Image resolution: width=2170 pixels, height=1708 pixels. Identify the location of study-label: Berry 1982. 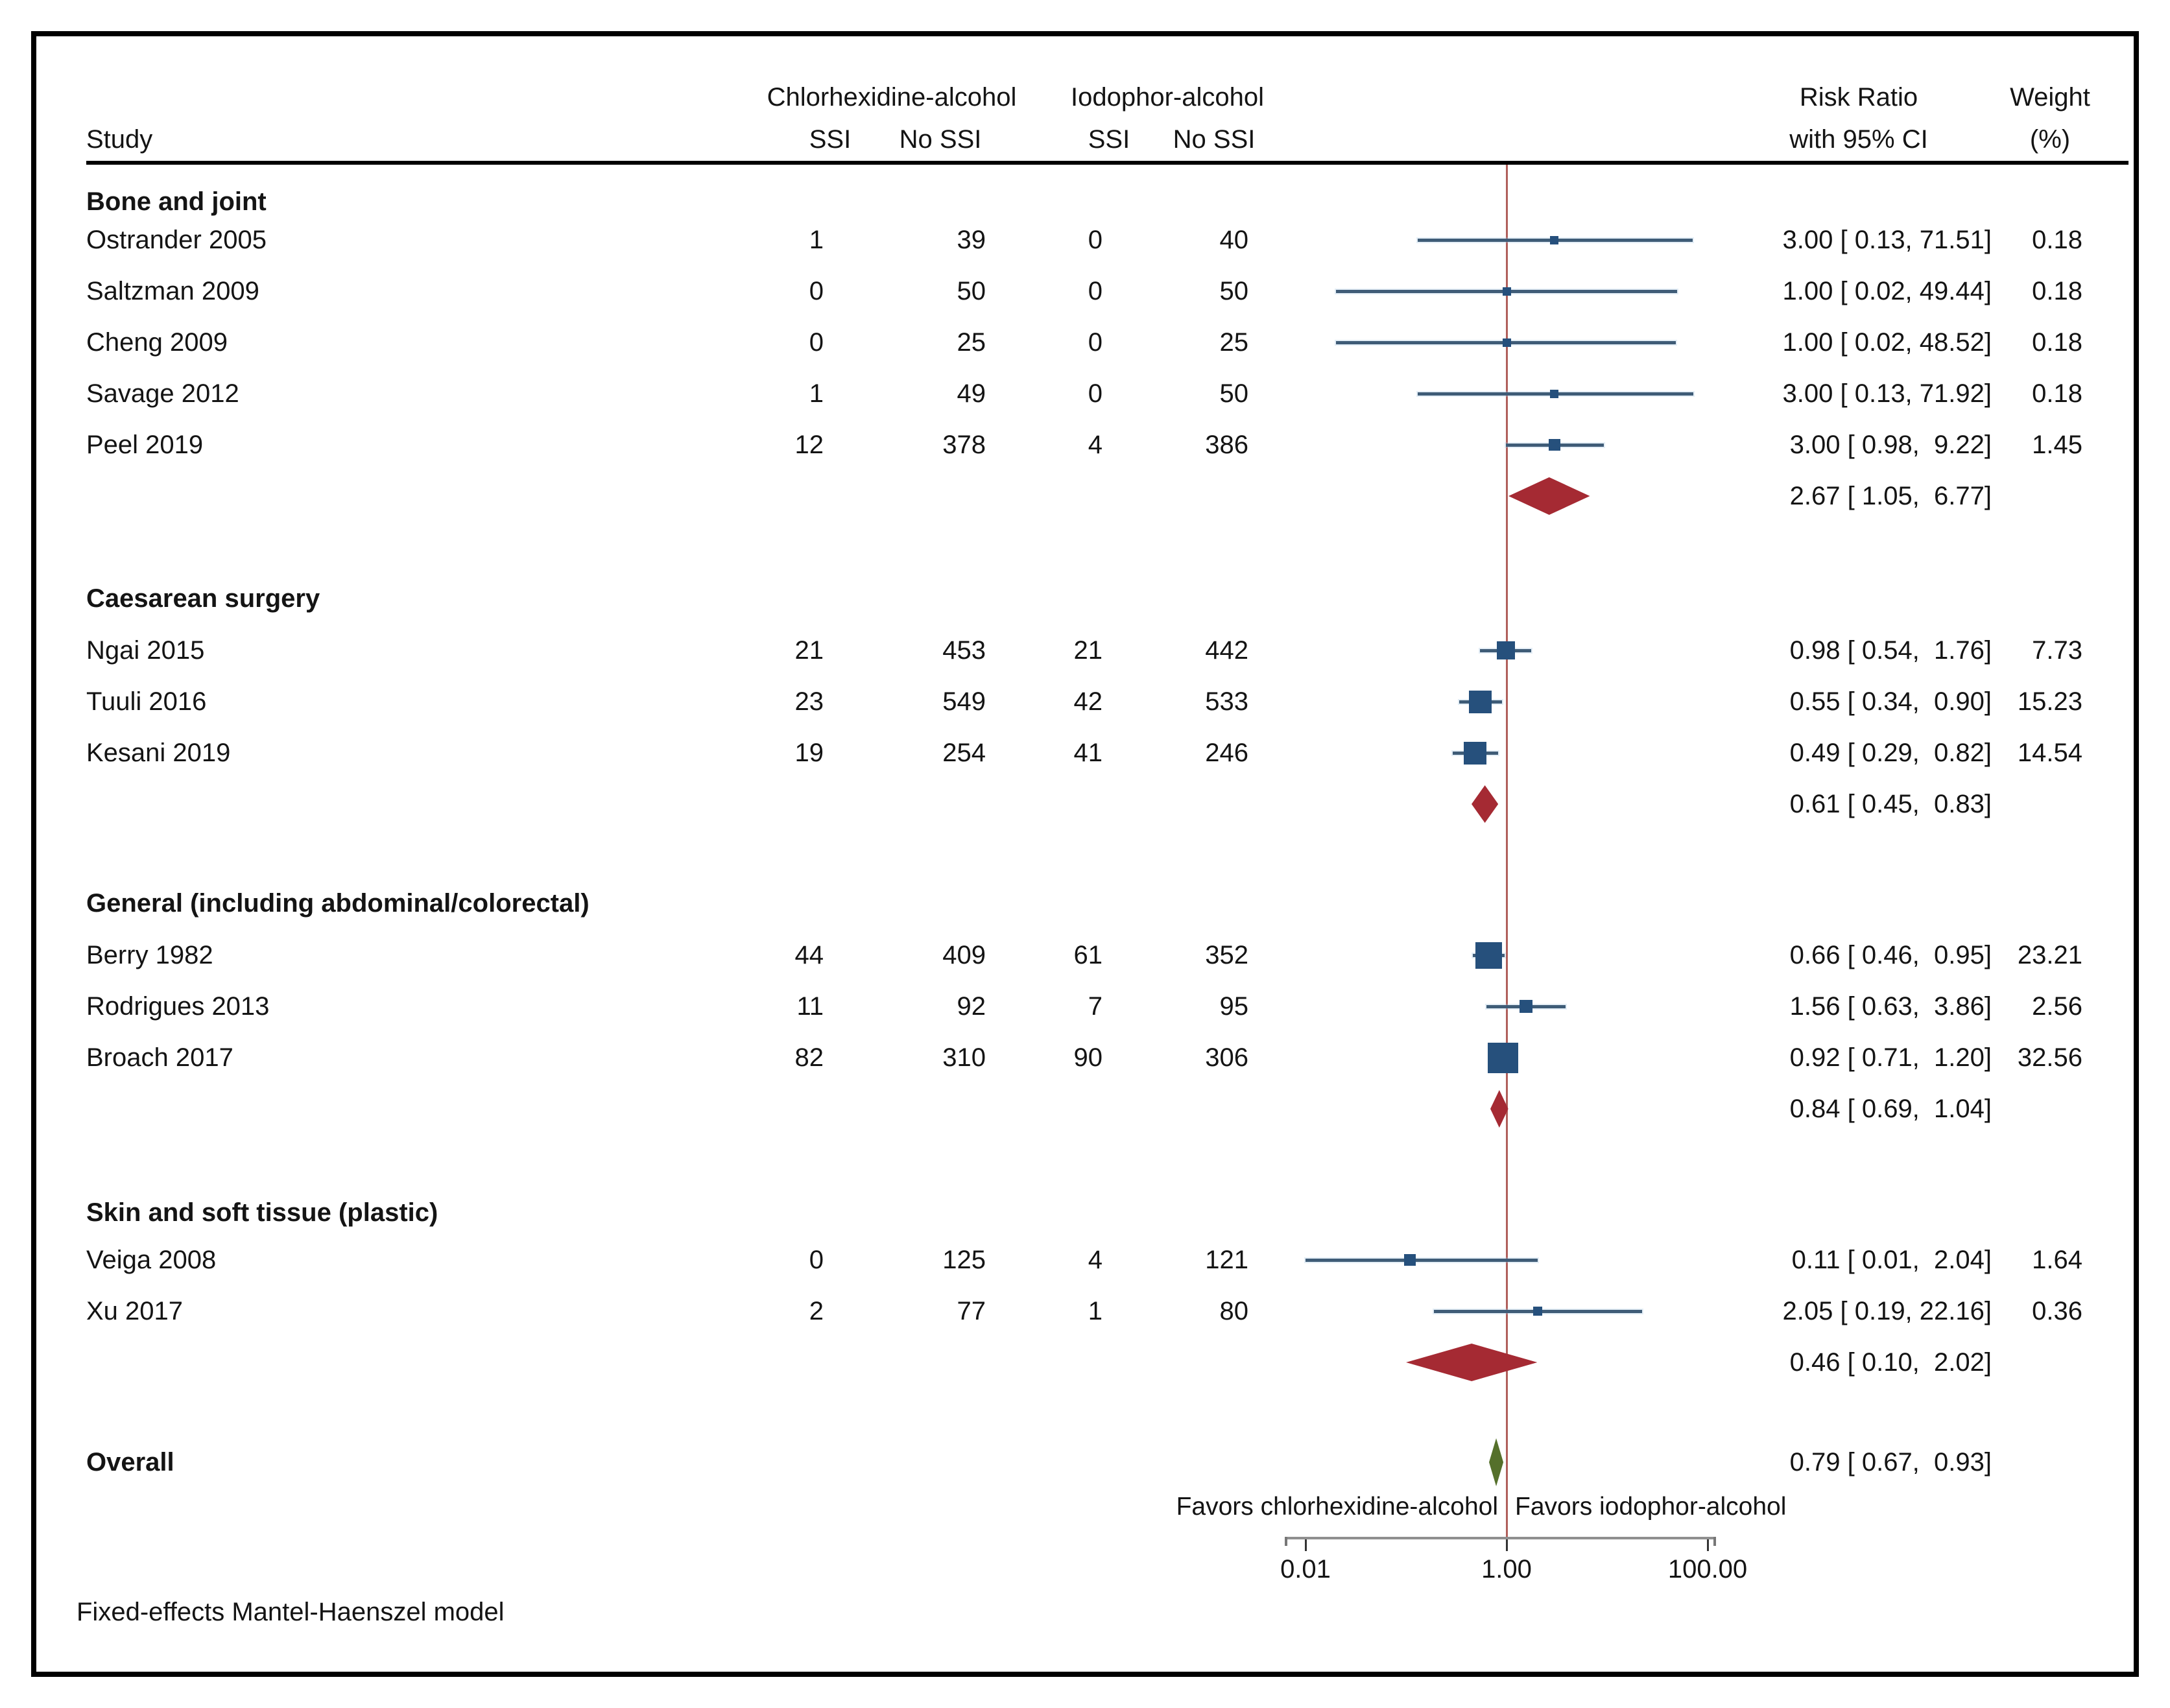
(149, 955).